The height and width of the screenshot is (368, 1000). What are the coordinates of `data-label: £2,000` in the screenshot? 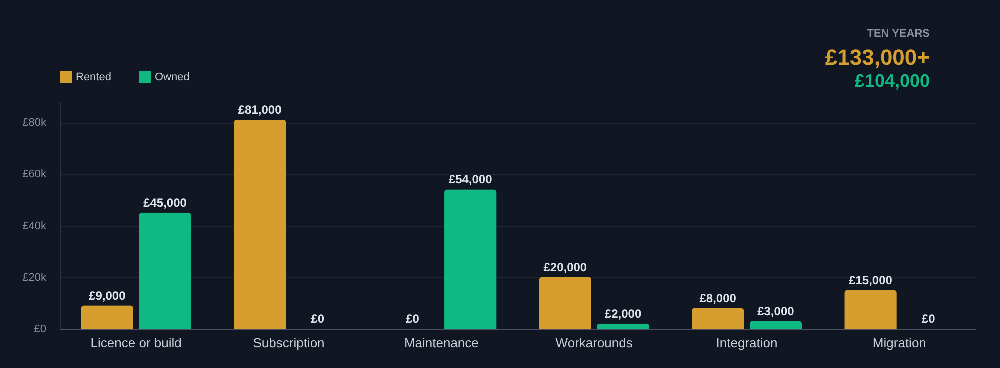 It's located at (623, 313).